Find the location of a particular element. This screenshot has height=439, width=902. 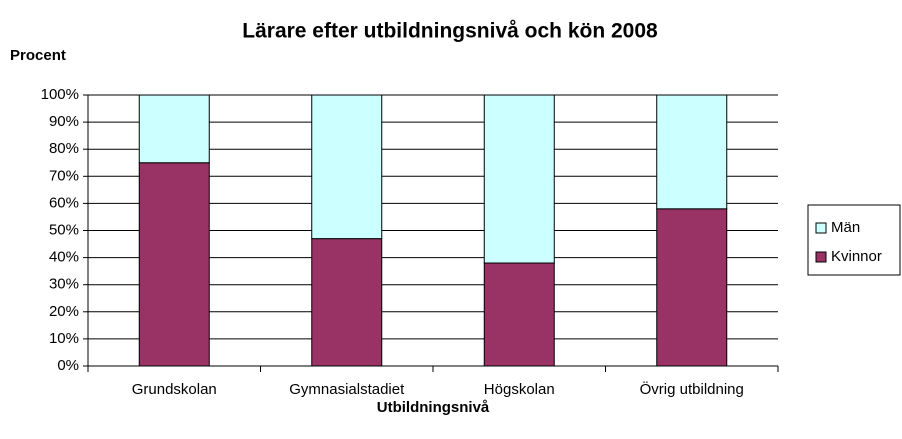

y-tick-label: 30% is located at coordinates (64, 284).